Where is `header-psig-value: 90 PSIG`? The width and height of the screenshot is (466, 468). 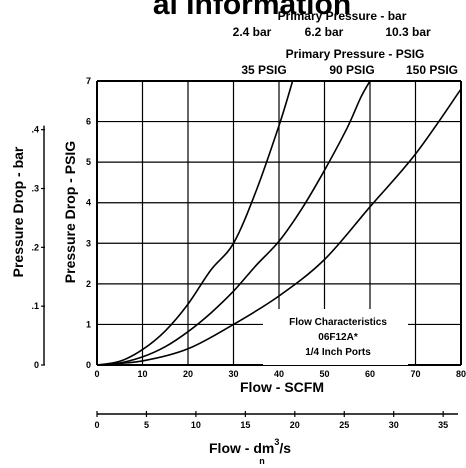 header-psig-value: 90 PSIG is located at coordinates (351, 70).